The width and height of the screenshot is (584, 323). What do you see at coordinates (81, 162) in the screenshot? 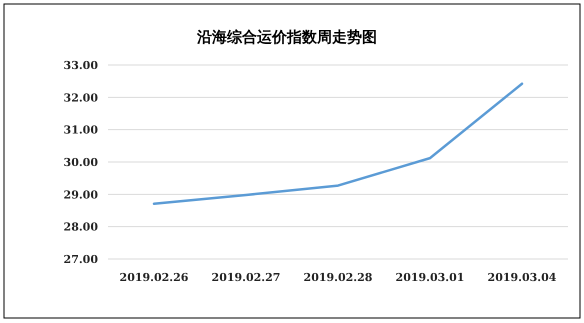
I see `y-tick-label: 30.00` at bounding box center [81, 162].